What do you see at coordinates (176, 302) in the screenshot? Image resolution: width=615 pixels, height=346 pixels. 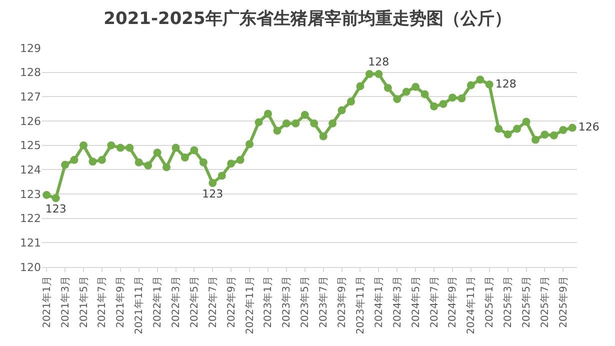 I see `x-tick-label: 2022年3月` at bounding box center [176, 302].